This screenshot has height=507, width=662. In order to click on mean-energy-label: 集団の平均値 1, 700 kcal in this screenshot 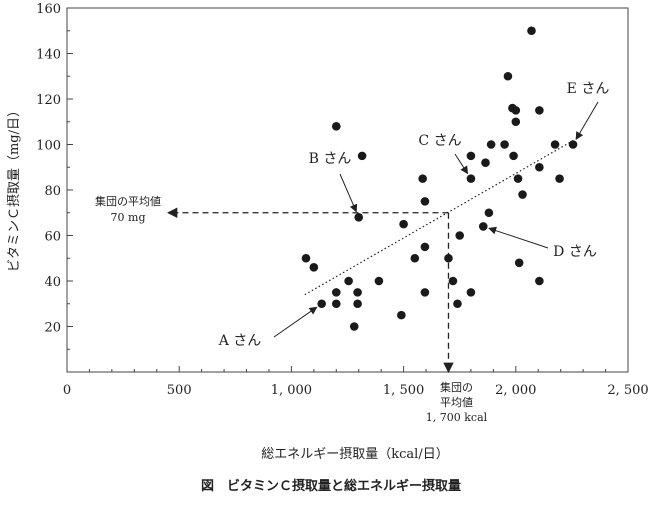, I will do `click(457, 402)`.